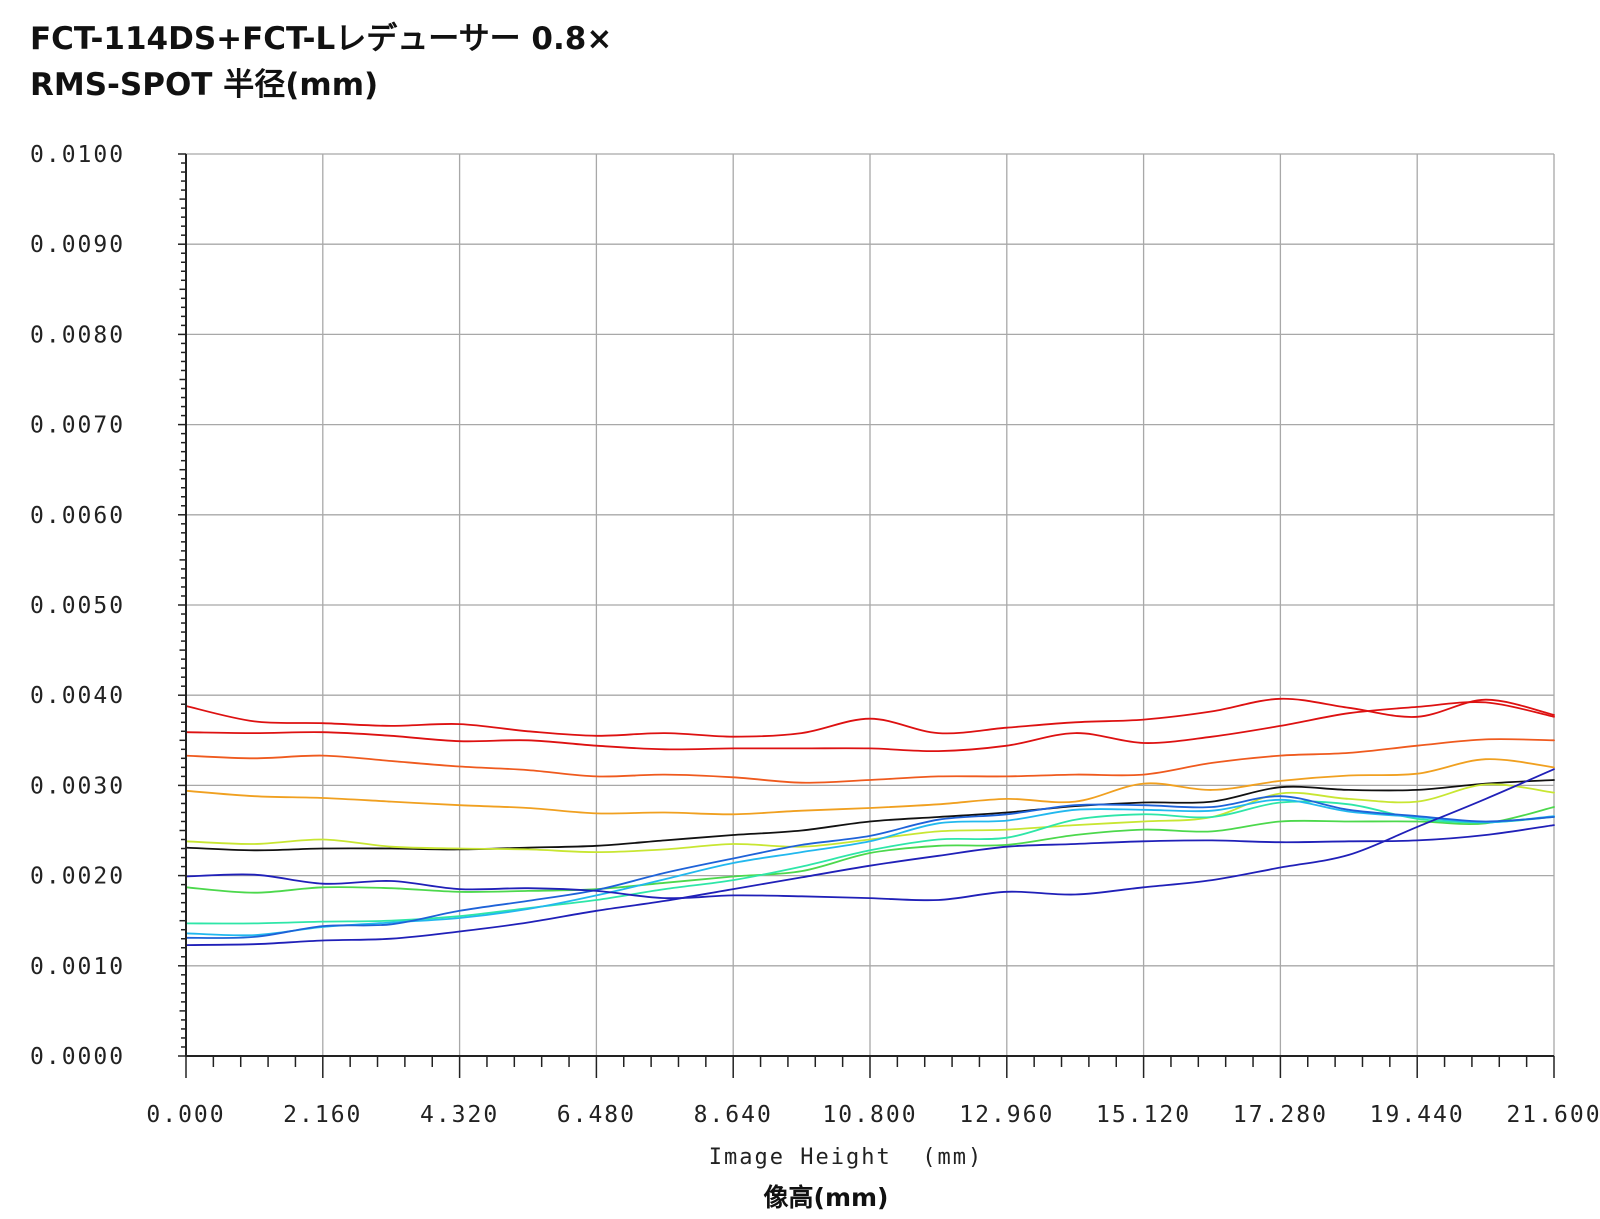 The image size is (1600, 1219). I want to click on x-tick-label: 21.600, so click(1553, 1115).